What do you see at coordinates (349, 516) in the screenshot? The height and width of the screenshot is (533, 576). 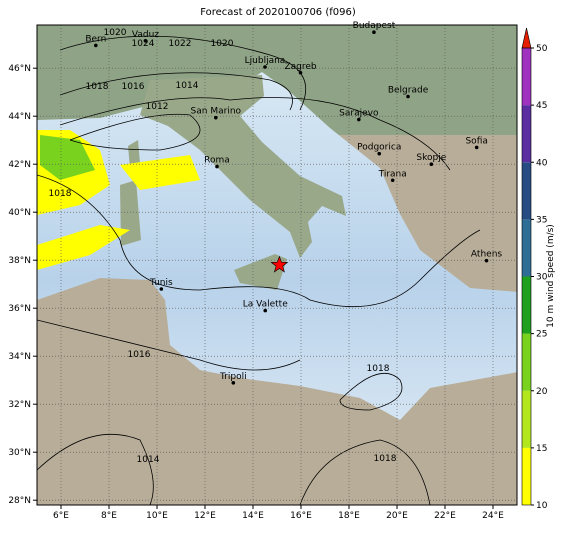 I see `x-tick-label: 18°E` at bounding box center [349, 516].